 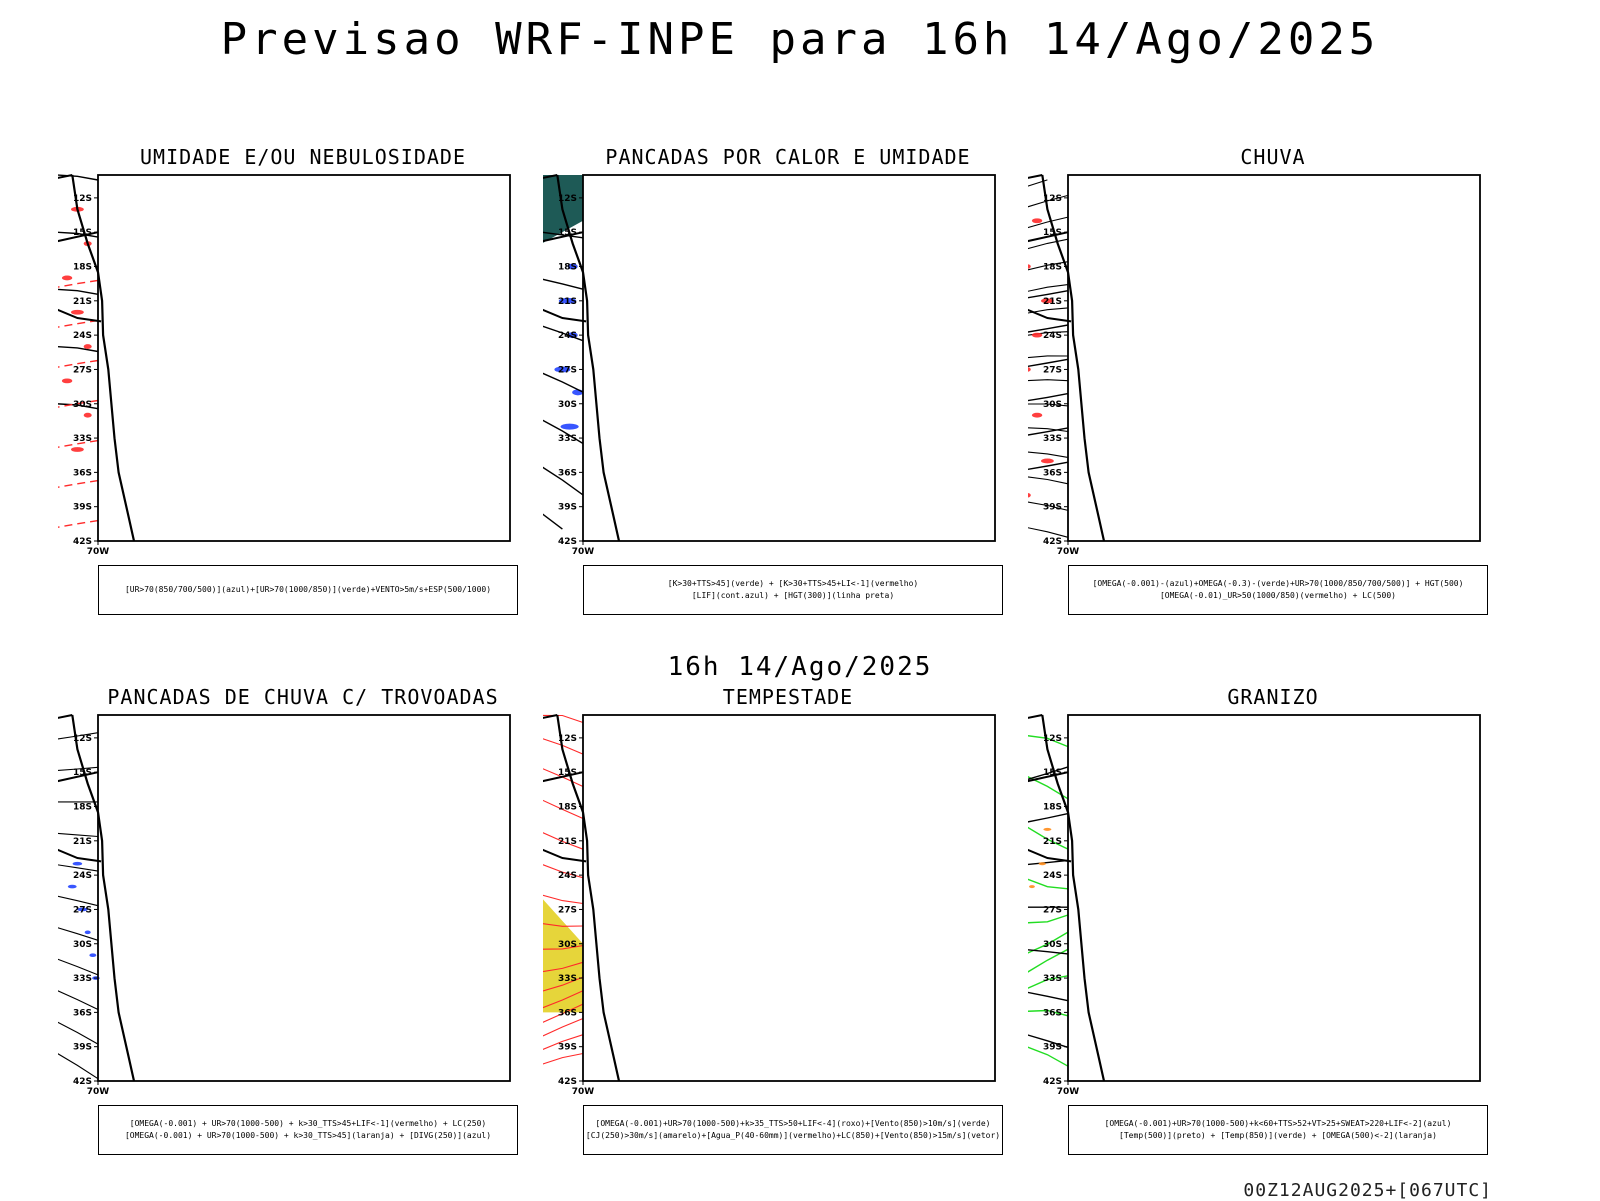 I want to click on panel-title: TEMPESTADE, so click(x=788, y=697).